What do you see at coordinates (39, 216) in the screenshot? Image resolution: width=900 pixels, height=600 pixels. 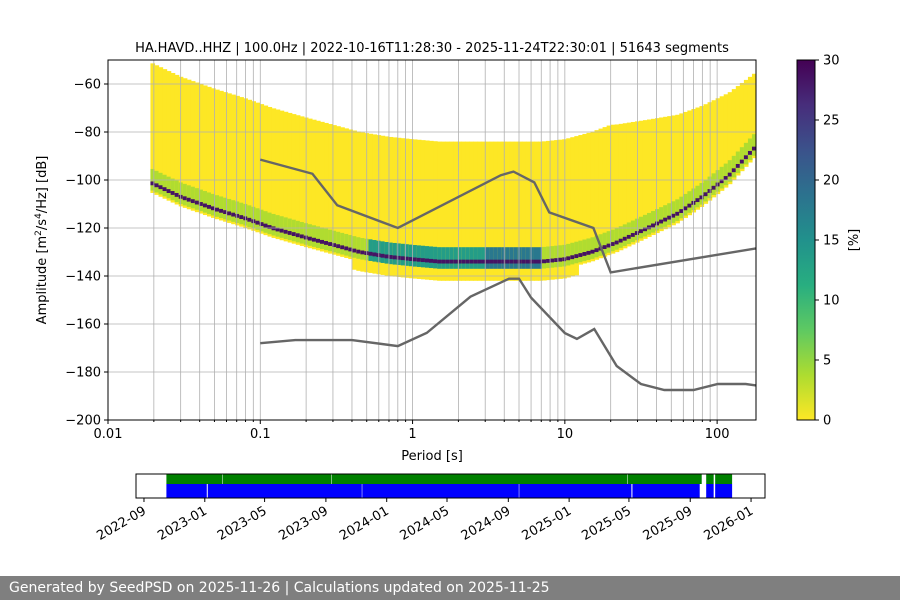 I see `y-axis-label-superscript: 4` at bounding box center [39, 216].